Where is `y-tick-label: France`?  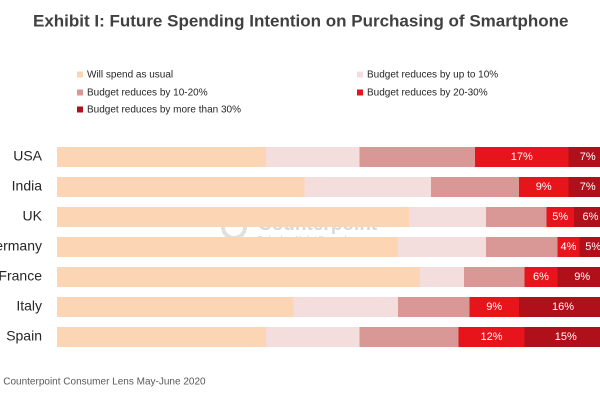
y-tick-label: France is located at coordinates (21, 276).